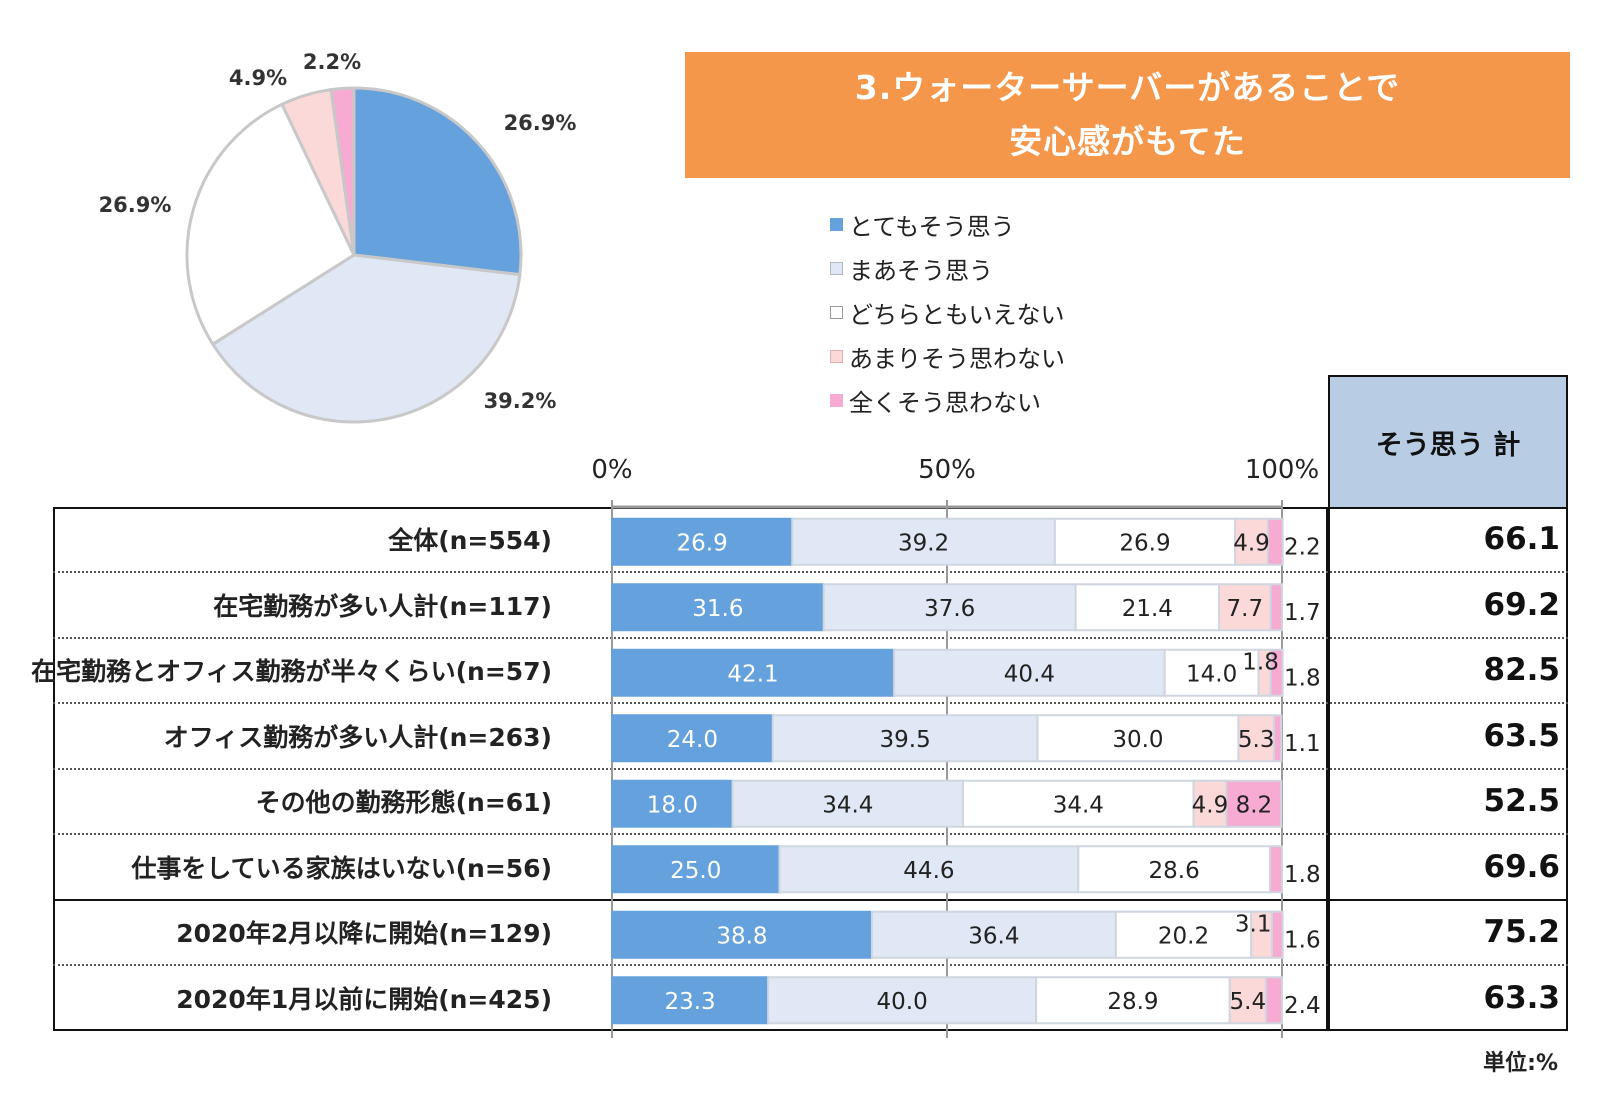  I want to click on legend-item: どちらともいえない, so click(947, 312).